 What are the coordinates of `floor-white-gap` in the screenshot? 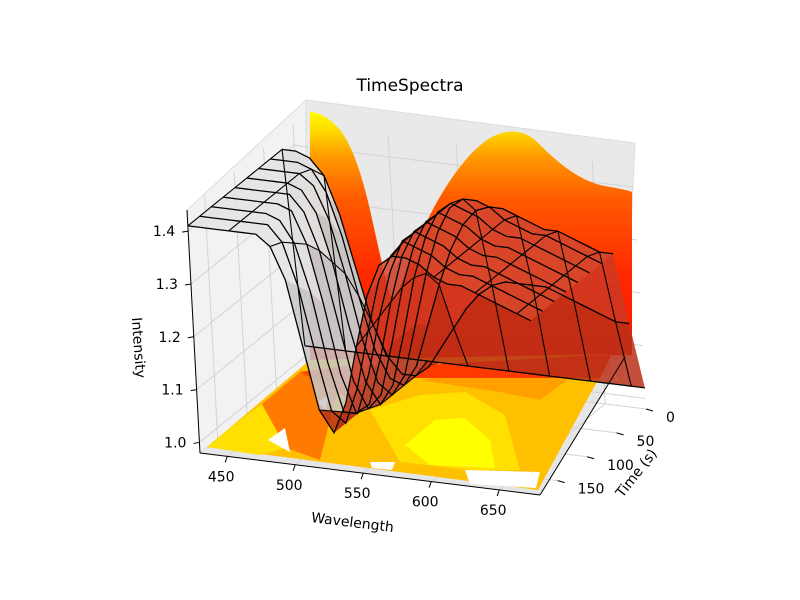 It's located at (502, 479).